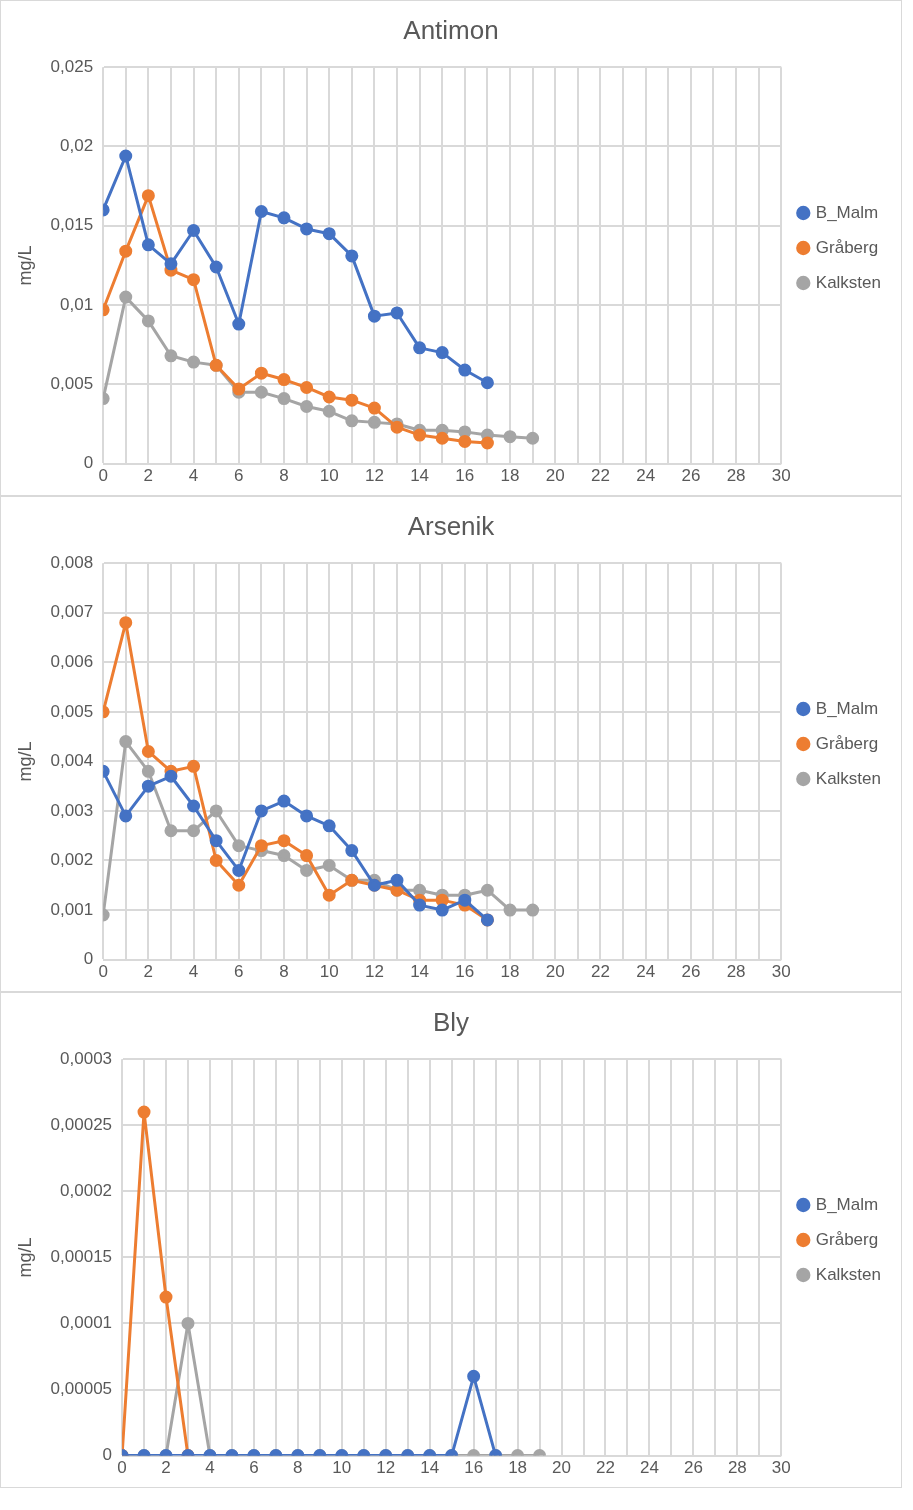  Describe the element at coordinates (77, 146) in the screenshot. I see `y-tick-label: 0,02` at that location.